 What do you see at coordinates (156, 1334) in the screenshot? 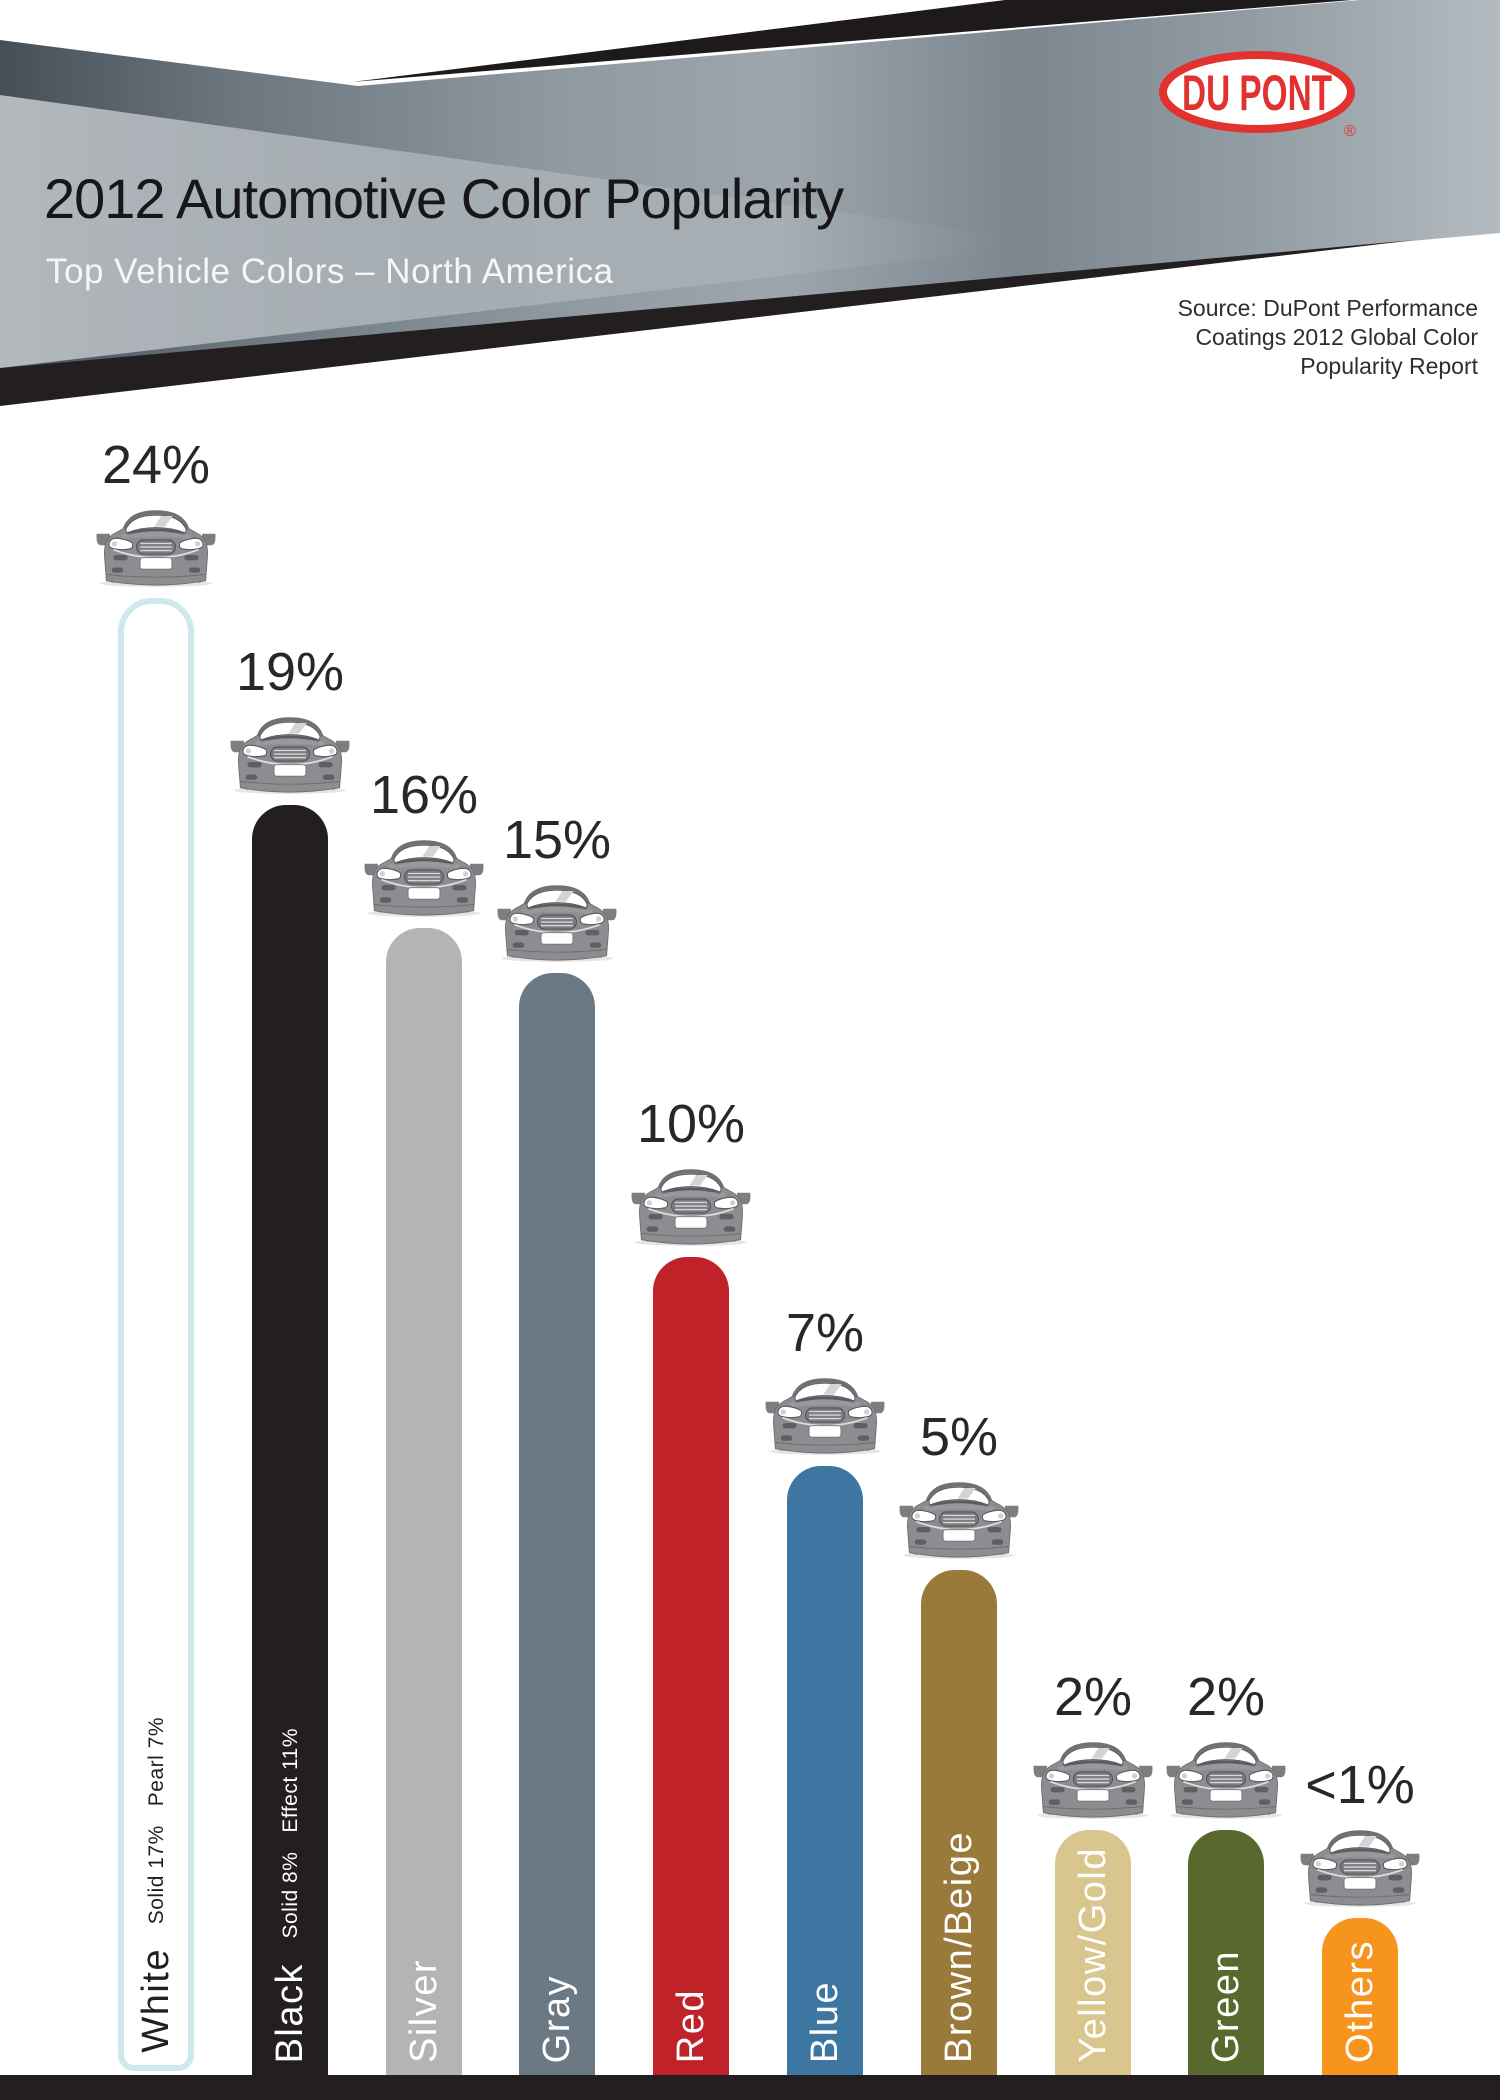
I see `bar-white: Solid 17% Pearl 7% White` at bounding box center [156, 1334].